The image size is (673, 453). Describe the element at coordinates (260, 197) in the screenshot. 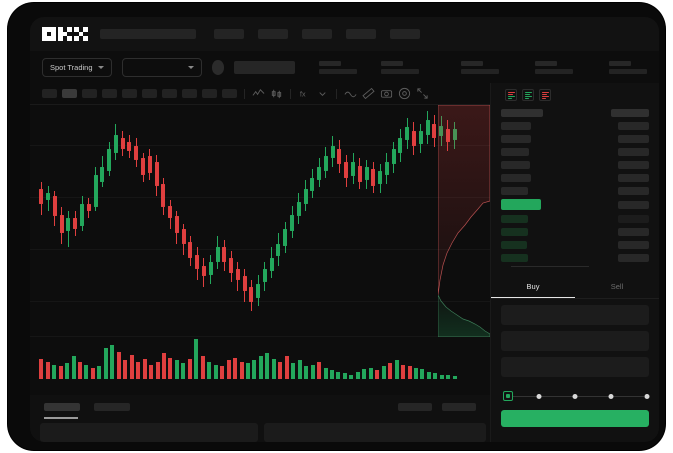

I see `chart-gridline` at that location.